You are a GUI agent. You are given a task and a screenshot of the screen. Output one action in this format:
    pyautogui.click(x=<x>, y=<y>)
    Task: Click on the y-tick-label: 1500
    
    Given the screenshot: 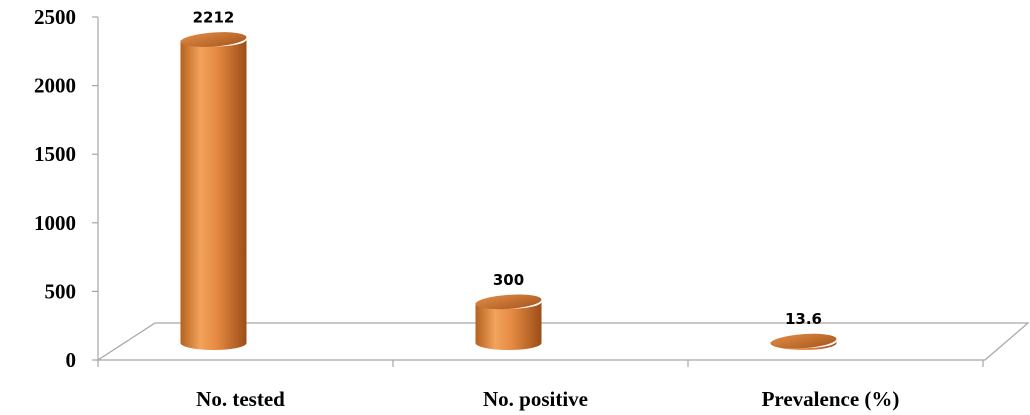 What is the action you would take?
    pyautogui.click(x=55, y=154)
    